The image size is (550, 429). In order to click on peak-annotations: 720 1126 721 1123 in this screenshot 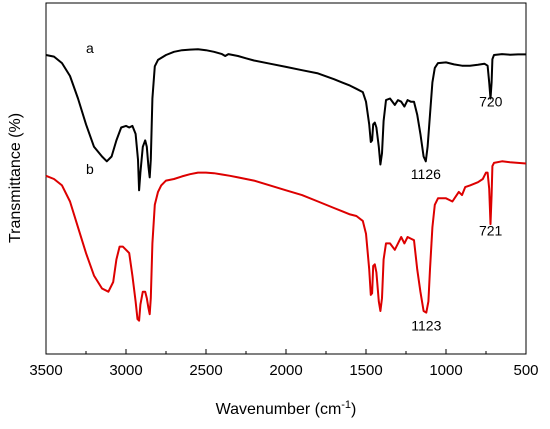, I will do `click(457, 214)`.